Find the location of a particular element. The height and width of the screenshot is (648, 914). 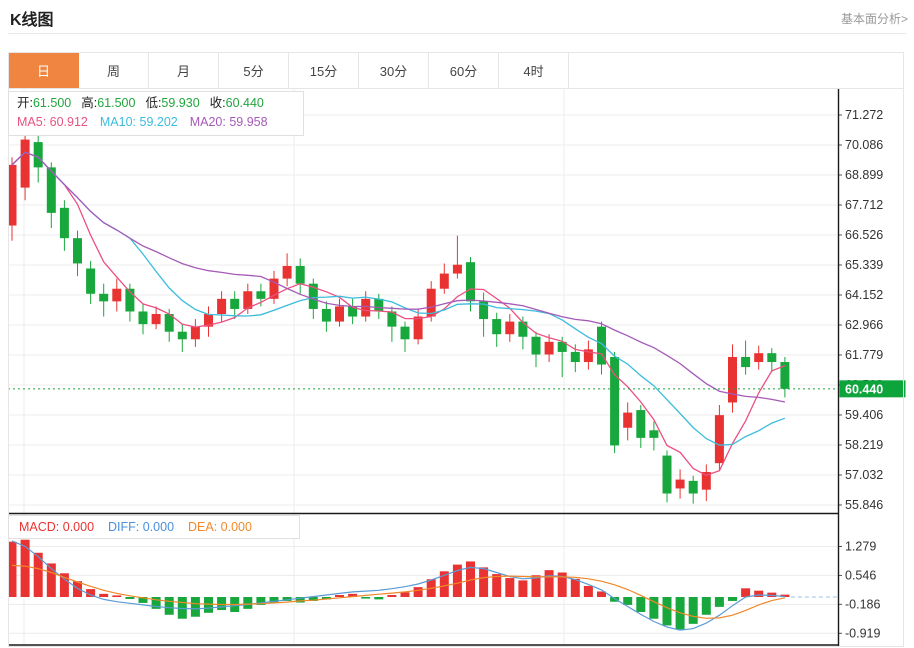

tab-month: 月 is located at coordinates (184, 70).